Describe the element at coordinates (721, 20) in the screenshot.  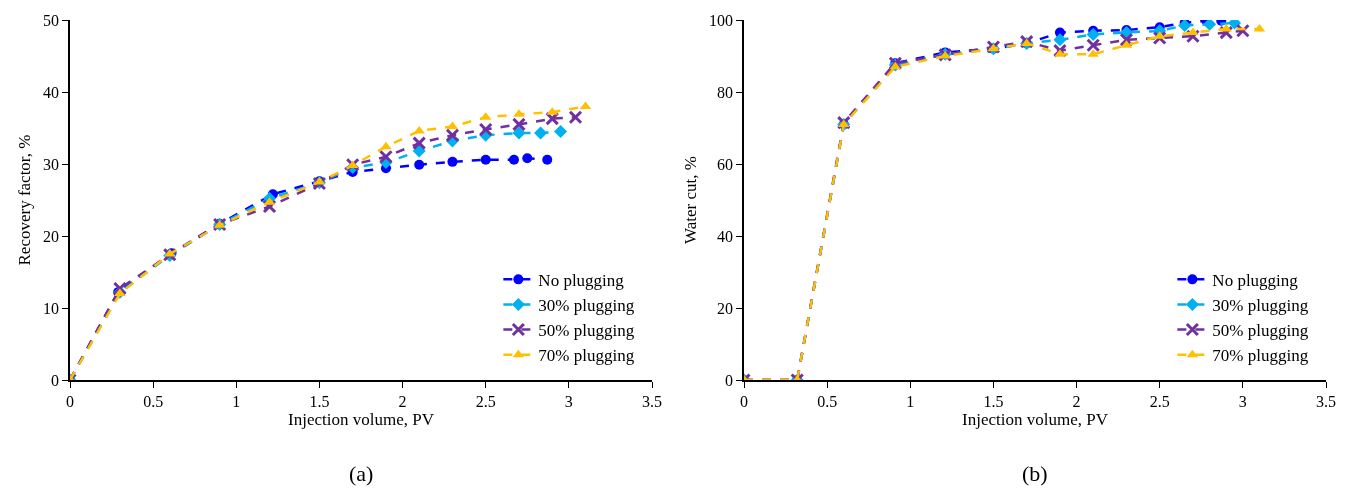
I see `y-tick-label: 100` at that location.